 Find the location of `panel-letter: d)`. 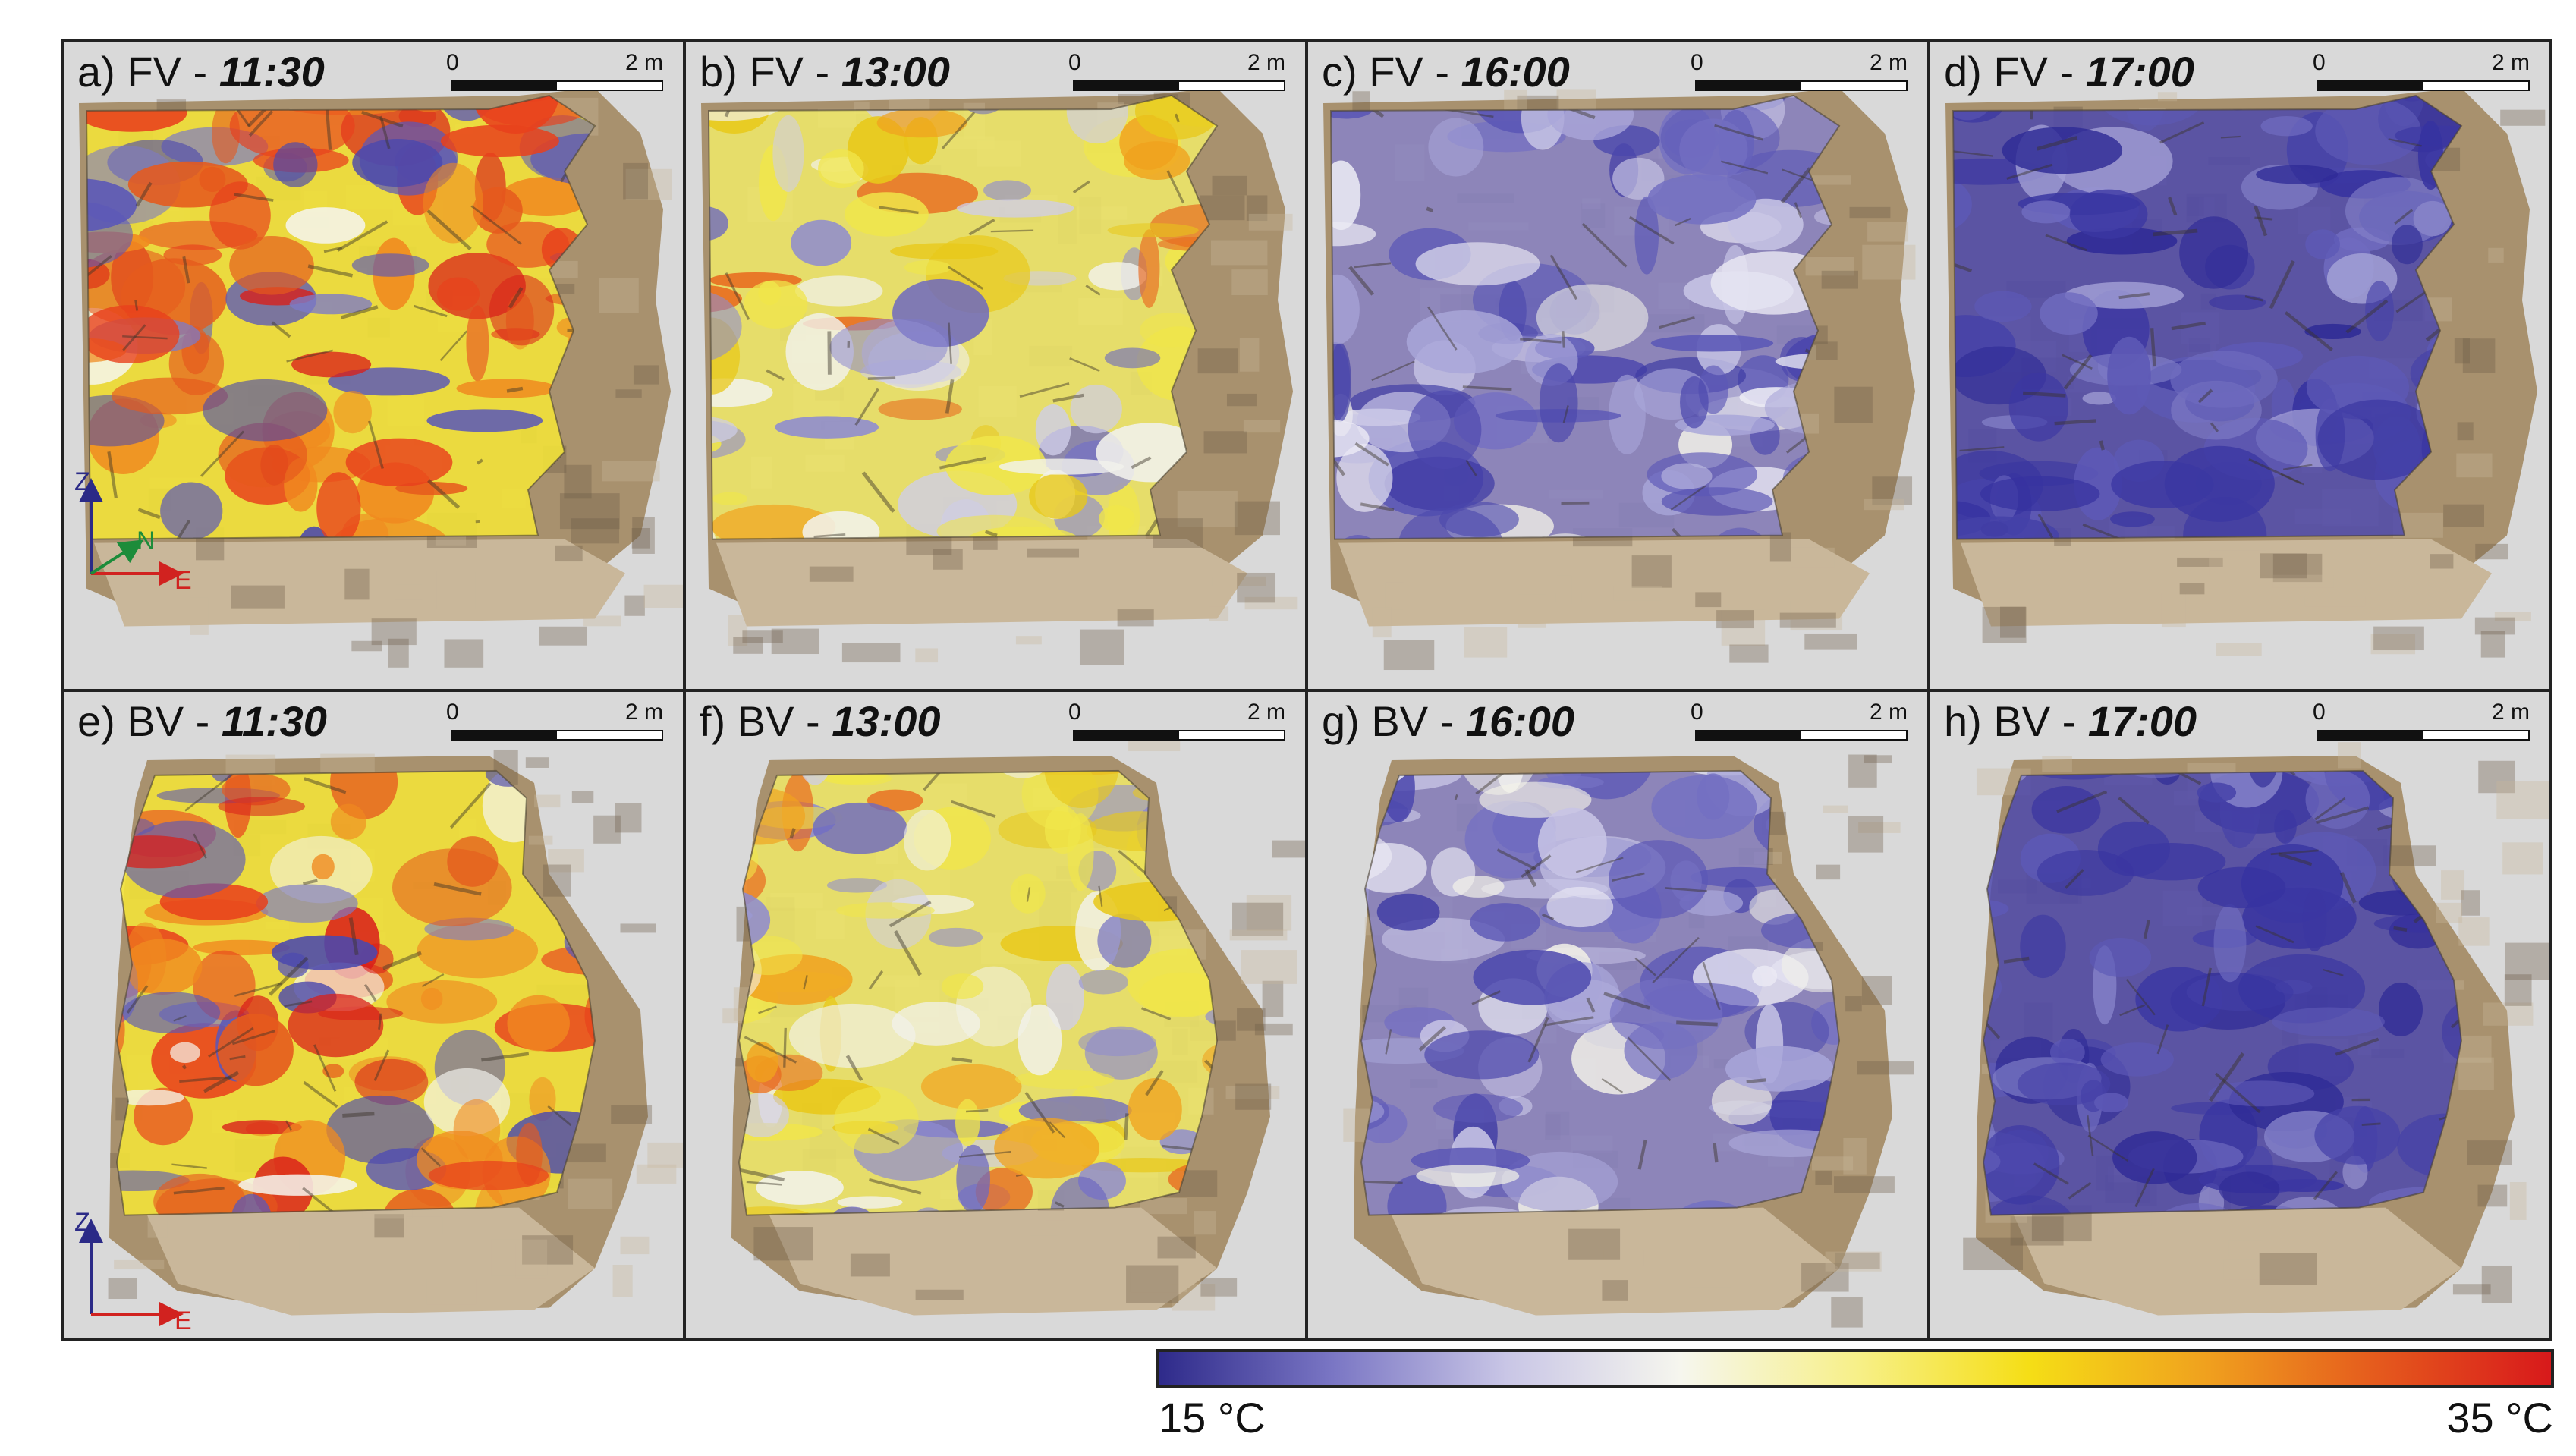

panel-letter: d) is located at coordinates (1963, 72).